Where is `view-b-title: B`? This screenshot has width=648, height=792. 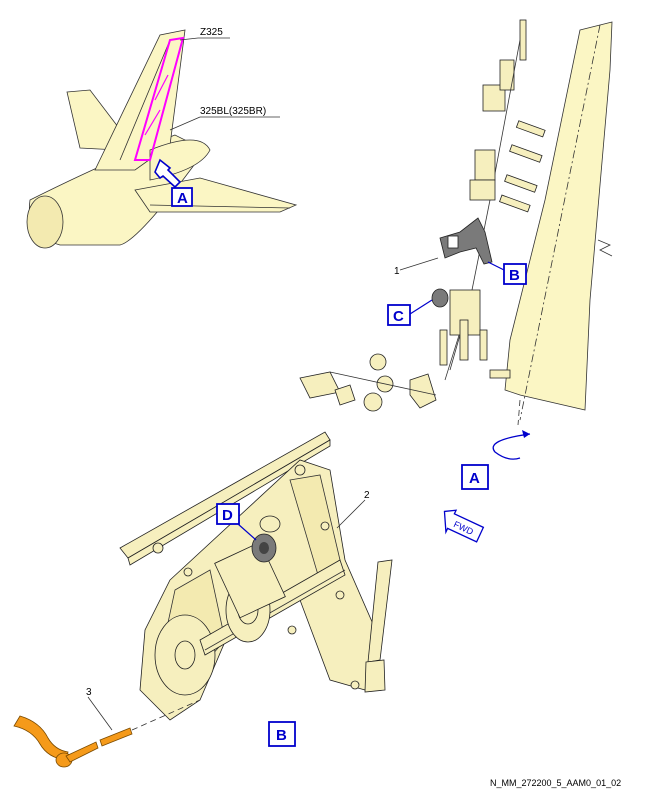
view-b-title: B is located at coordinates (281, 735).